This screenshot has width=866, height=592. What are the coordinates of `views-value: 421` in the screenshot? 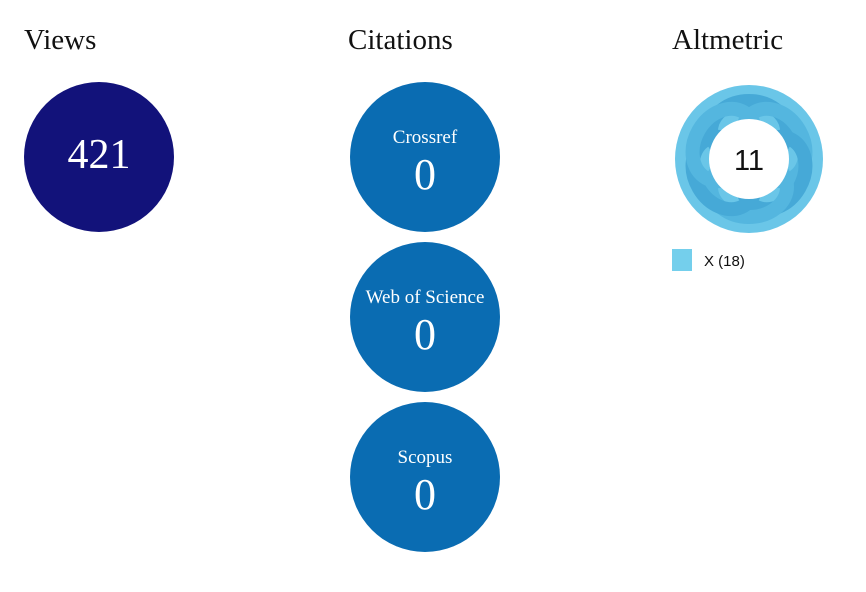 It's located at (99, 155).